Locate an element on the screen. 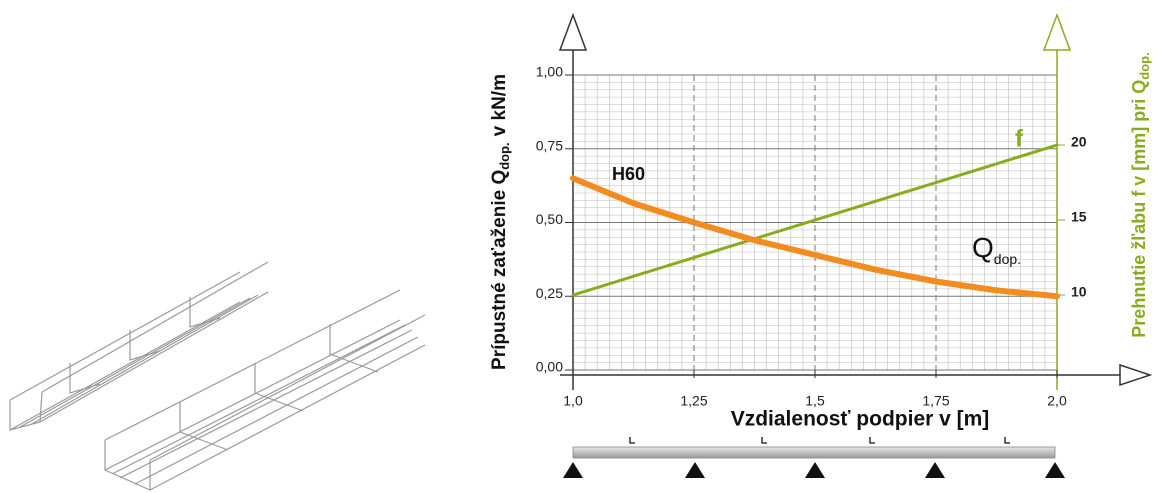 This screenshot has width=1157, height=493. series-label-name: Q is located at coordinates (983, 247).